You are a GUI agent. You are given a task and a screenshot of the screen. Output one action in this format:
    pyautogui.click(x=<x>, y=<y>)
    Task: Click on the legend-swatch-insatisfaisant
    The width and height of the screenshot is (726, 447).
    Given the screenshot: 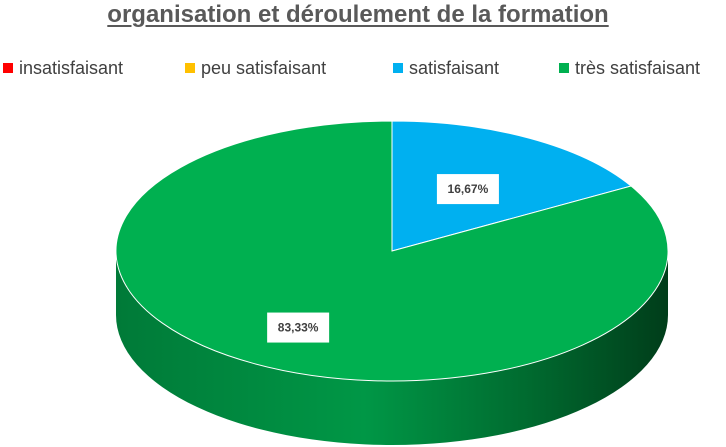 What is the action you would take?
    pyautogui.click(x=8, y=68)
    